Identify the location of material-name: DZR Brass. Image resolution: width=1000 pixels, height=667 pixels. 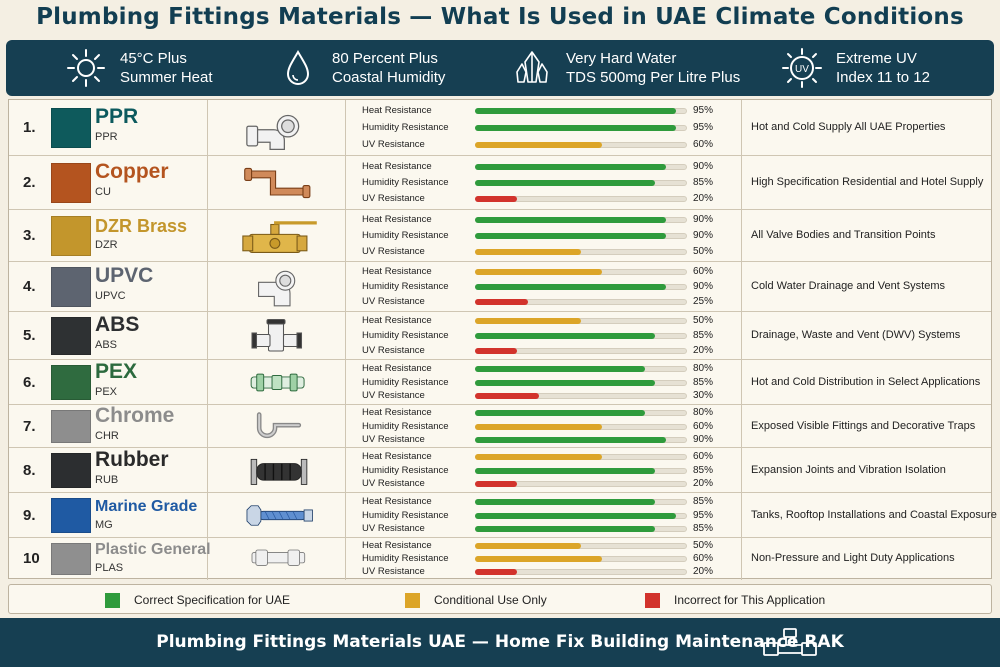
(141, 226).